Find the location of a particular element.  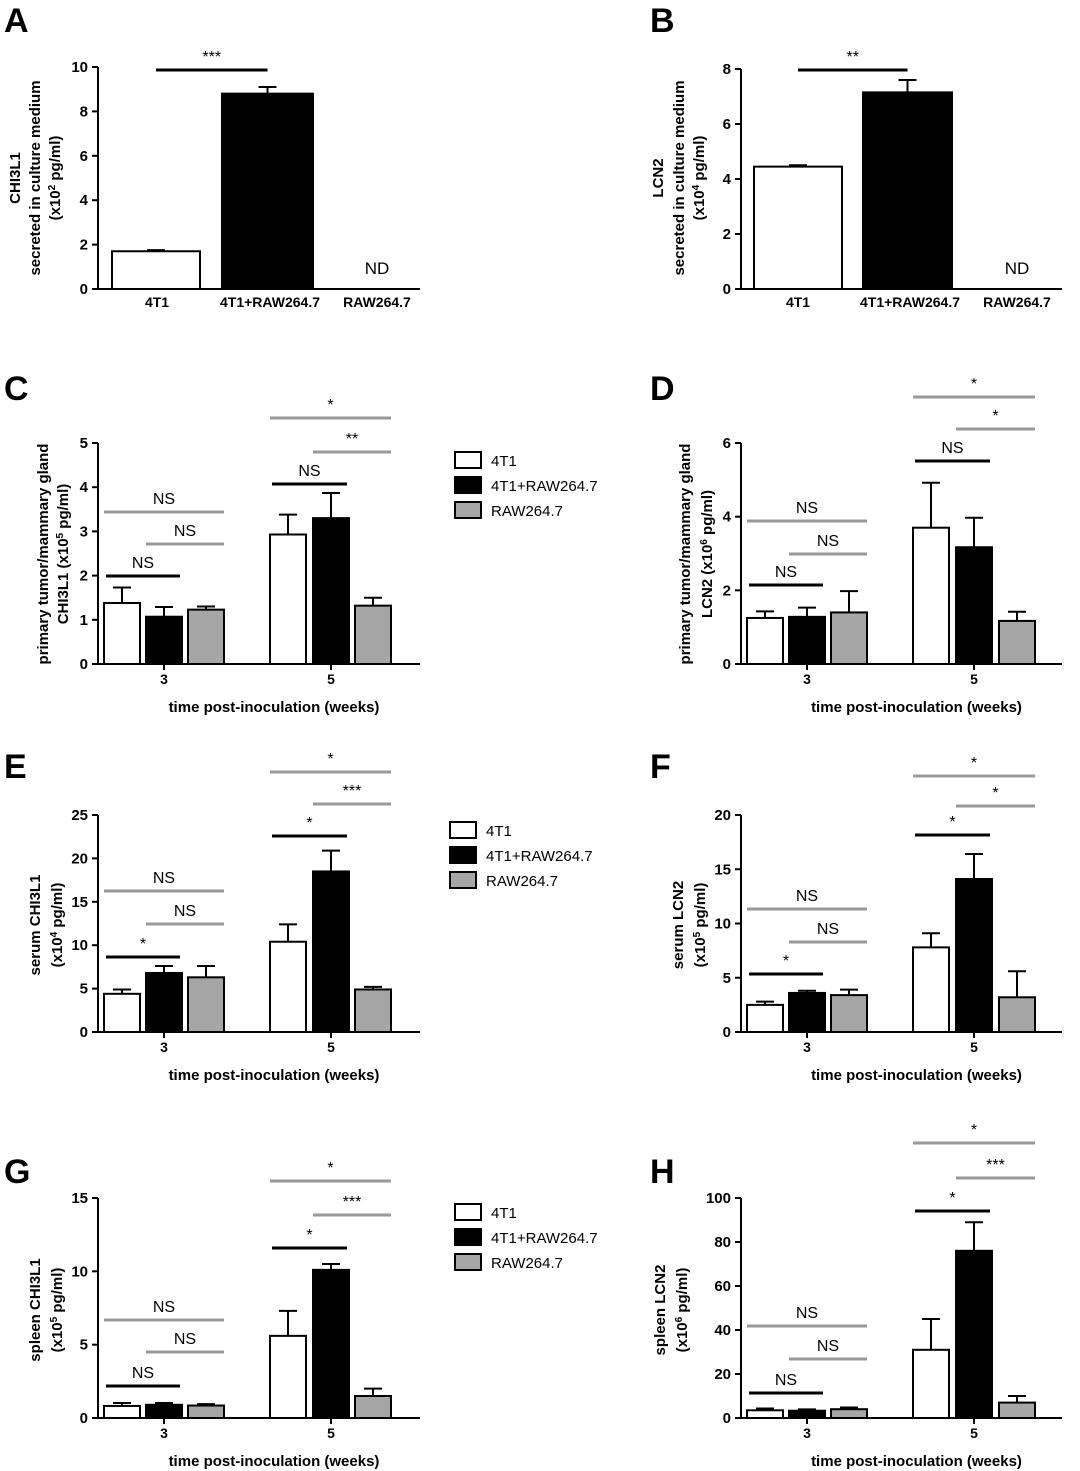

y-axis-label: (x106 pg/ml) is located at coordinates (683, 1310).